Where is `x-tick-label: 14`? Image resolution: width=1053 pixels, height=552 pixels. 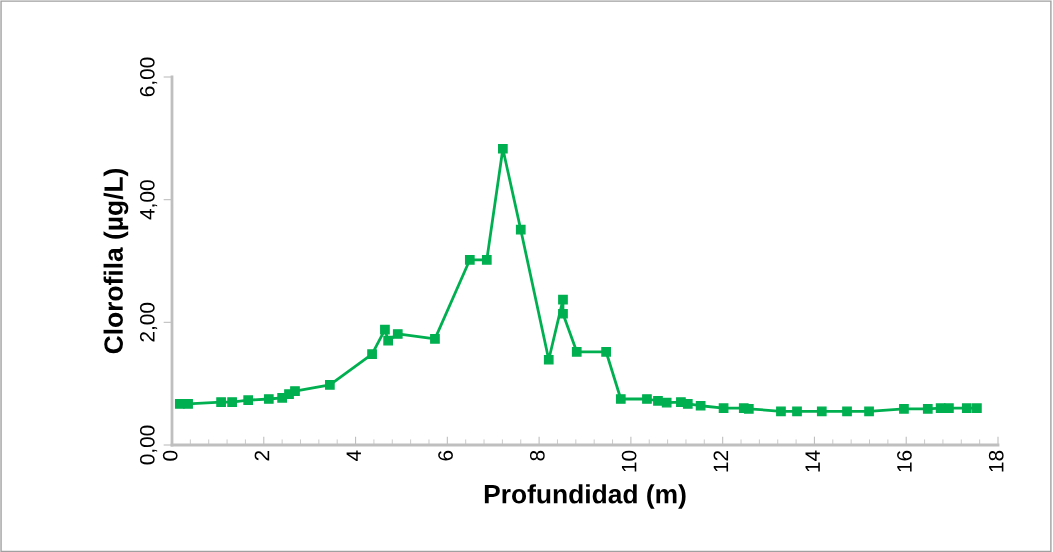
x-tick-label: 14 is located at coordinates (812, 461).